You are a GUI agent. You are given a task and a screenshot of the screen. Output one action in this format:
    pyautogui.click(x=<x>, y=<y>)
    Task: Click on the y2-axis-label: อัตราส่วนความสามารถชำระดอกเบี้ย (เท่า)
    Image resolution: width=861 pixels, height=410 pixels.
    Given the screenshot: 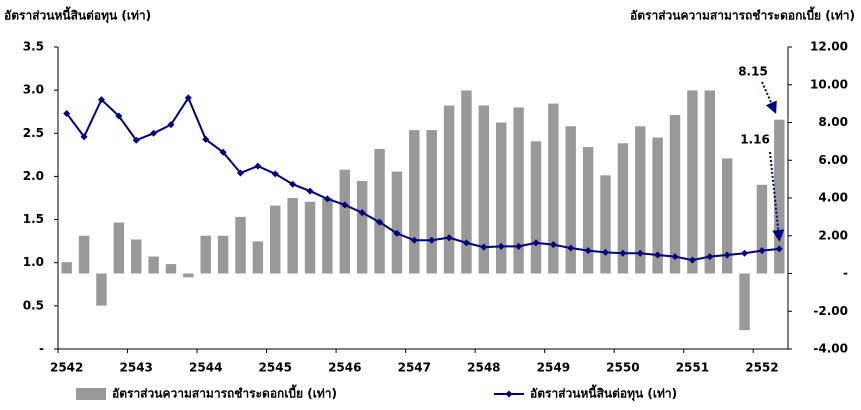 What is the action you would take?
    pyautogui.click(x=742, y=14)
    